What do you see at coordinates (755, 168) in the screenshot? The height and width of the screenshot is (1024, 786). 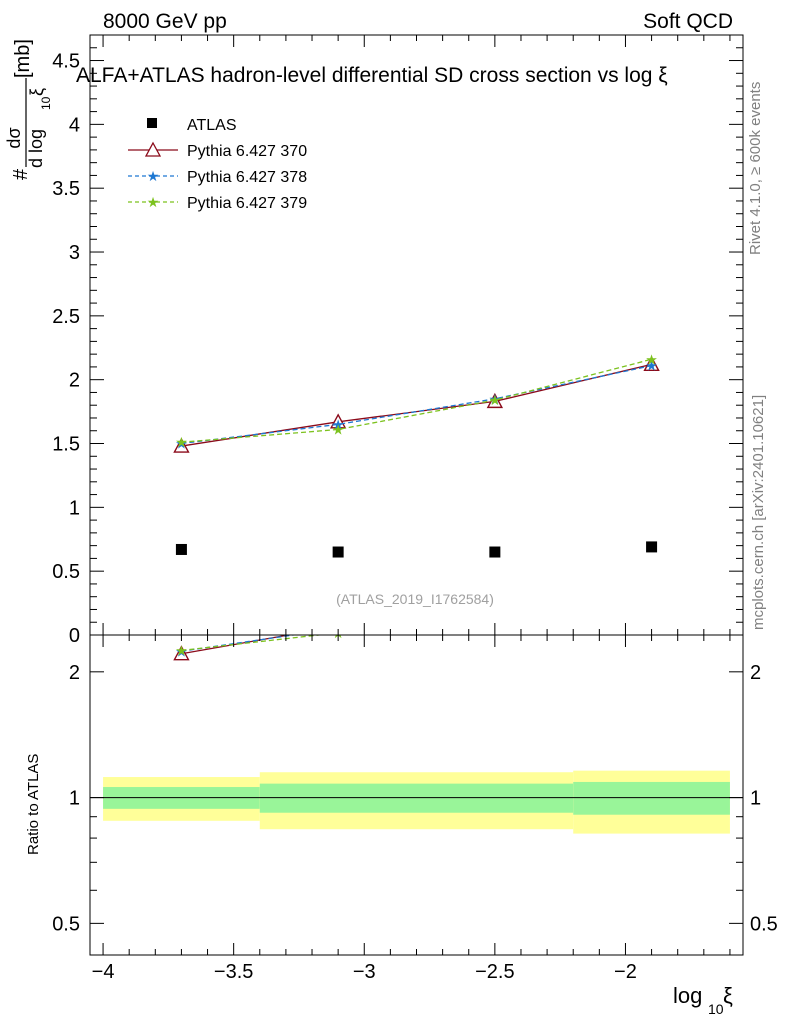 I see `side-label-rivet: Rivet 4.1.0, ≥ 600k events` at bounding box center [755, 168].